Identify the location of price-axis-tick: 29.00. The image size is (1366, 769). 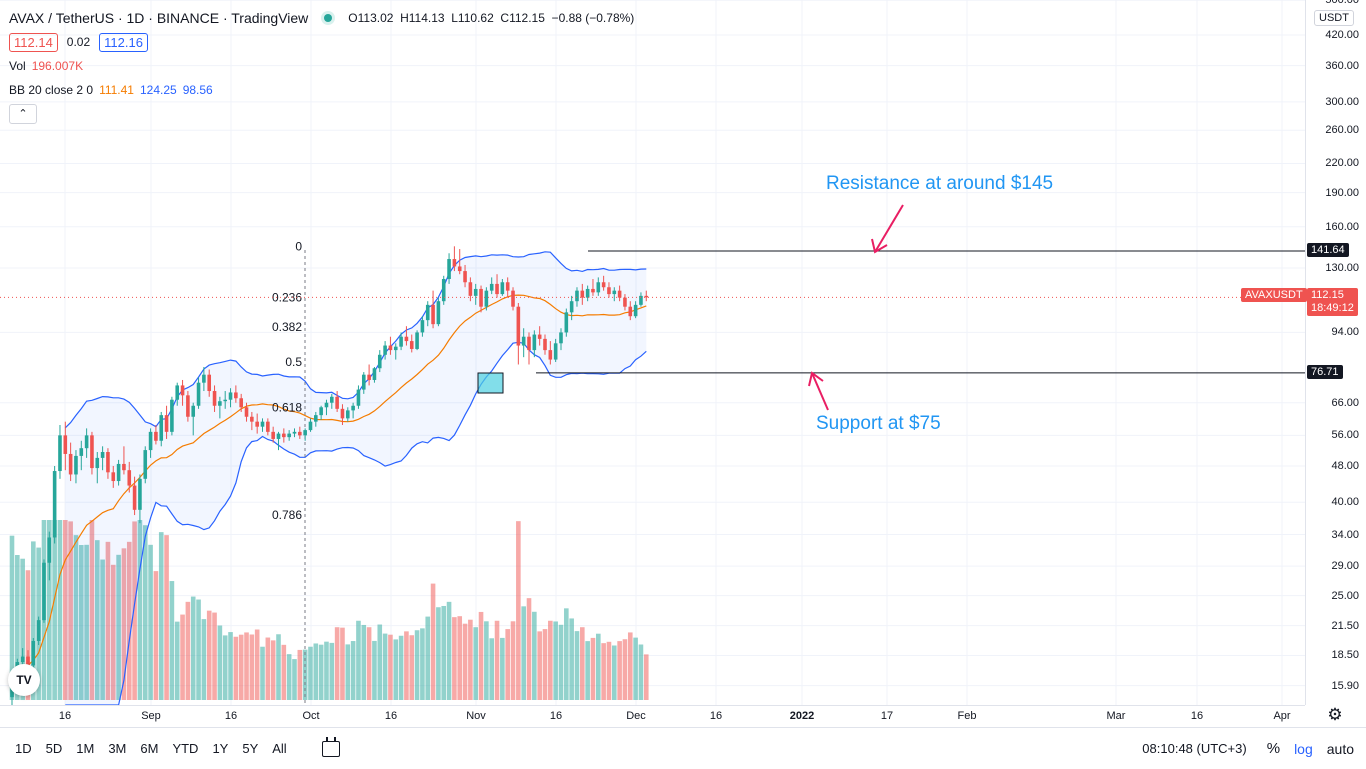
(1345, 566).